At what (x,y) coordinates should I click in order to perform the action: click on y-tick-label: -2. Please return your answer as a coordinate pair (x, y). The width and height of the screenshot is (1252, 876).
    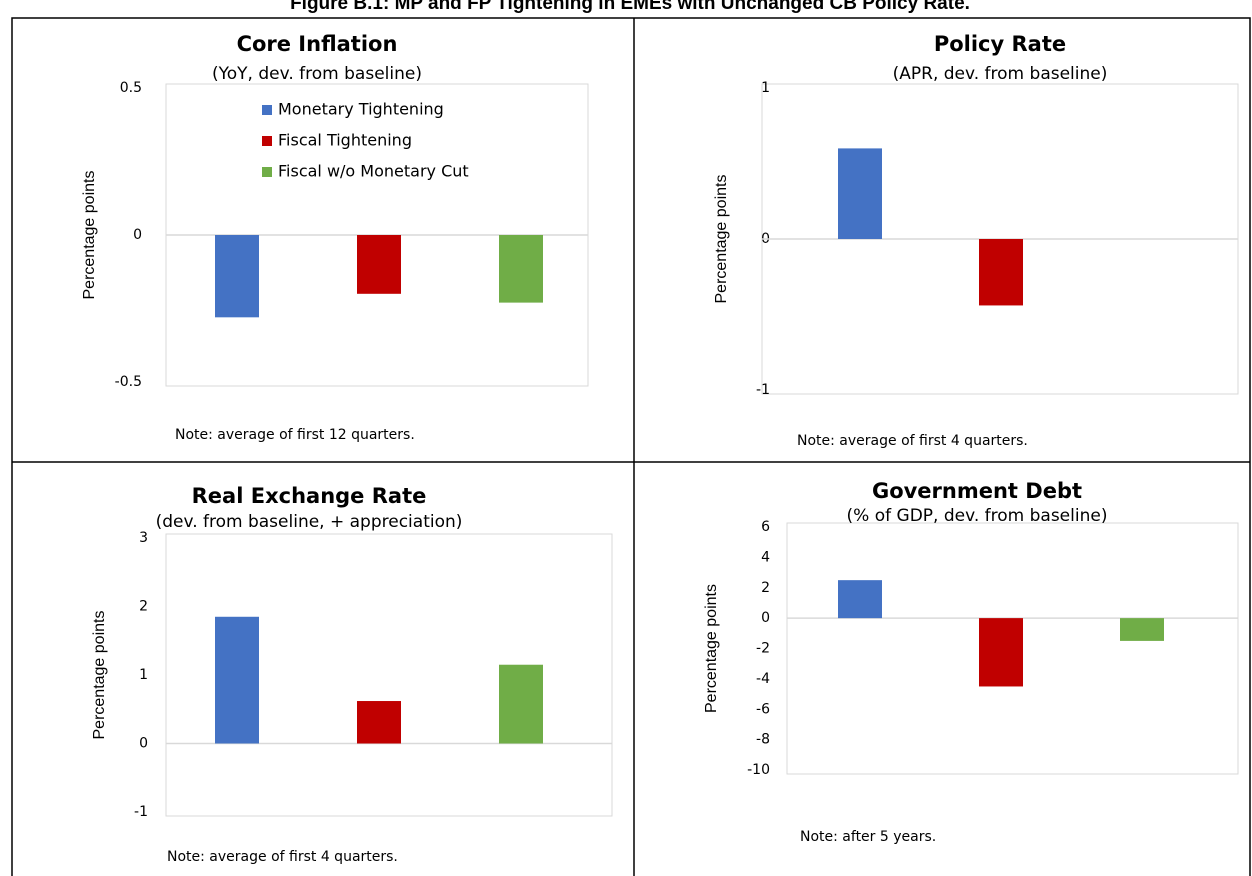
    Looking at the image, I should click on (763, 649).